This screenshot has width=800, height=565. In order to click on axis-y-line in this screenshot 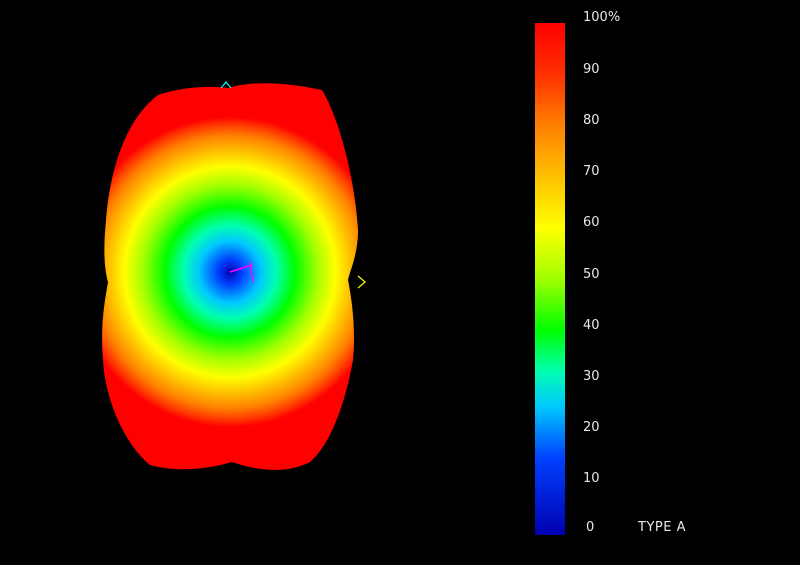, I will do `click(251, 272)`.